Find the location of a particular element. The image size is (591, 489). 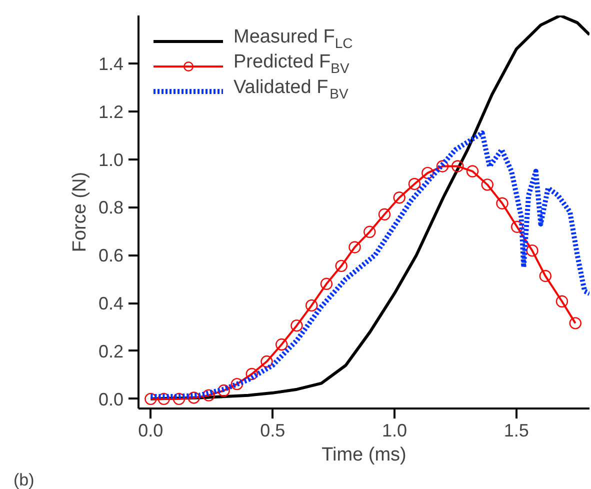

text: (b) is located at coordinates (24, 479).